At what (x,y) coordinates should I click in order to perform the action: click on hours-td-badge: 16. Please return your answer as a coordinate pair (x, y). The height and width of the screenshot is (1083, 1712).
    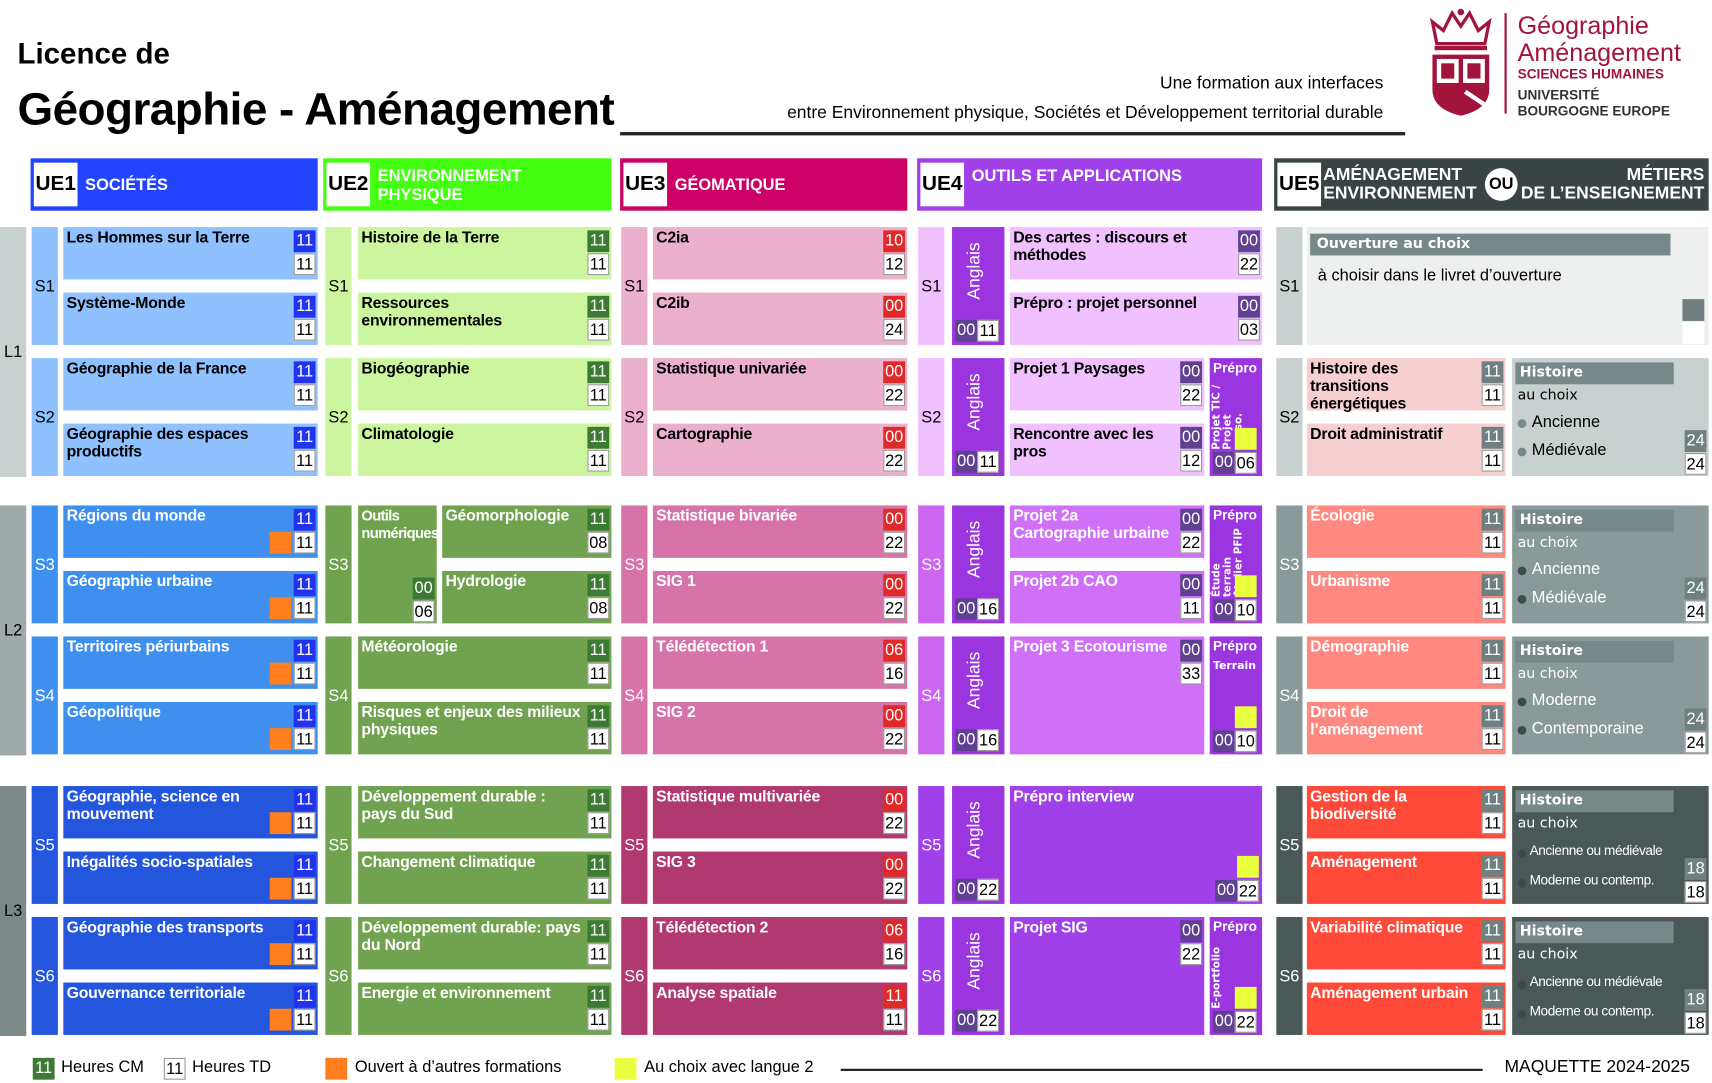
    Looking at the image, I should click on (894, 954).